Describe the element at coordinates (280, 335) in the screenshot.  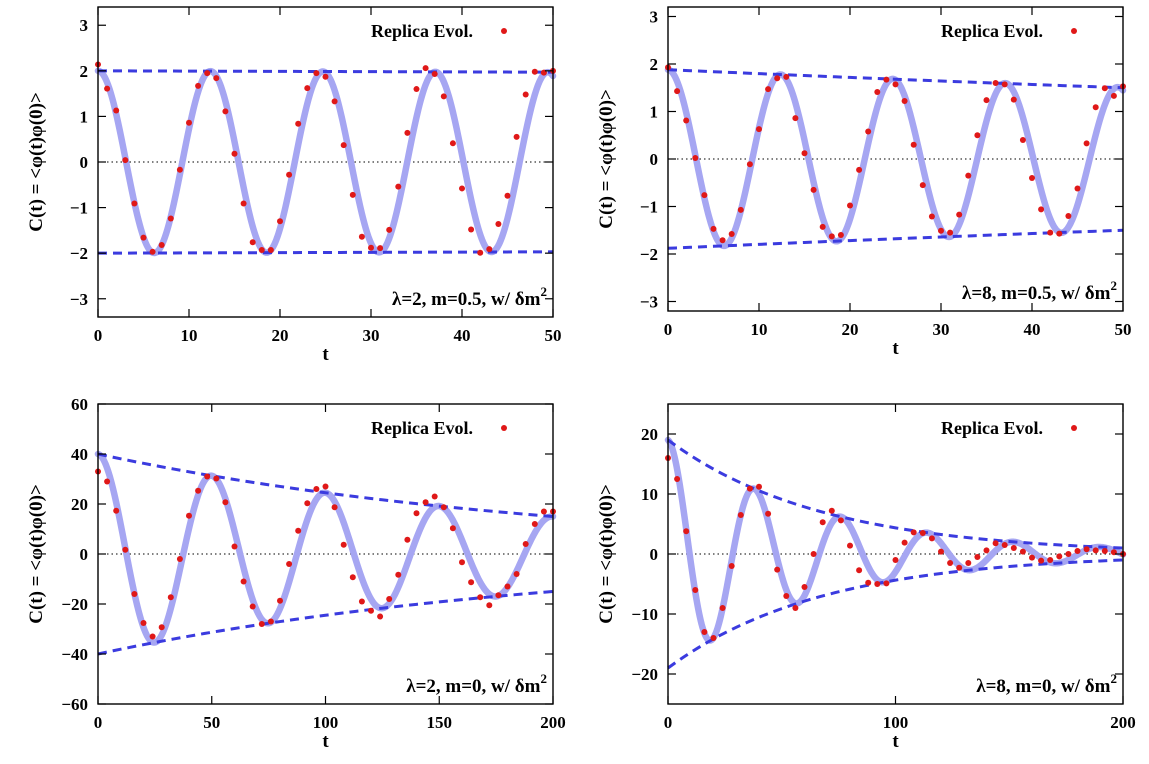
I see `x-tick-label: 20` at that location.